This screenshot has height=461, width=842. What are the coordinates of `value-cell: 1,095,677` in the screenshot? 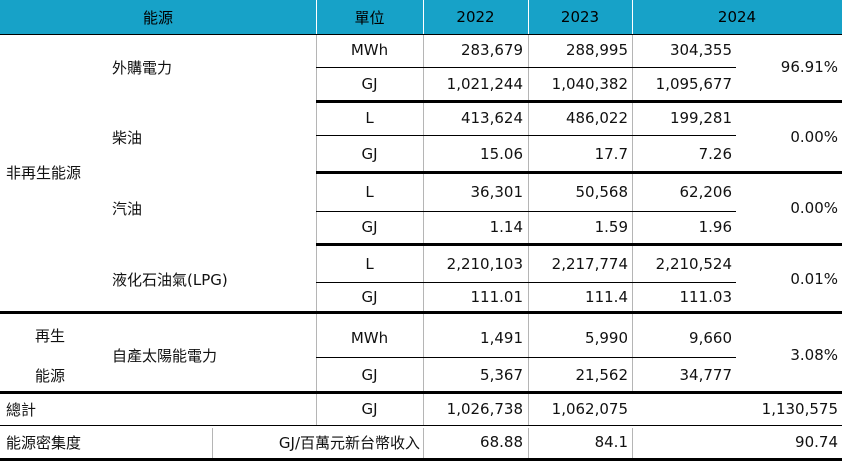 It's located at (693, 84).